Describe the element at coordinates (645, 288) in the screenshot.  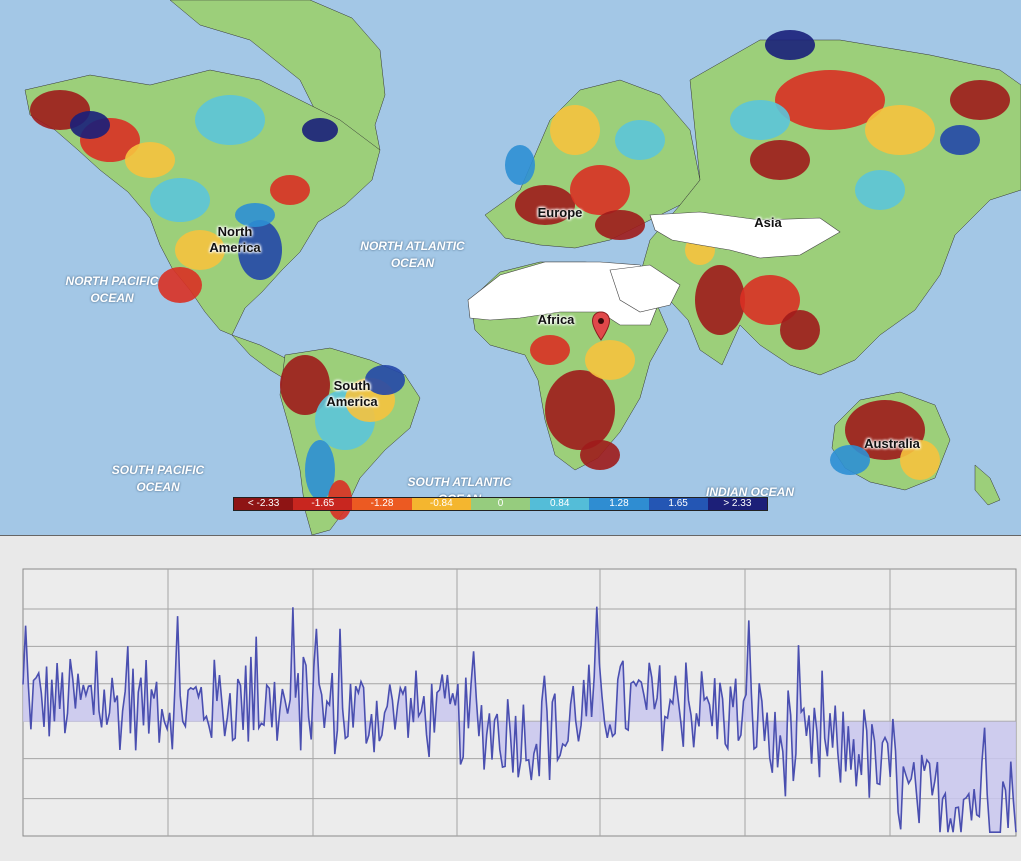
I see `arabia-nodata-region` at that location.